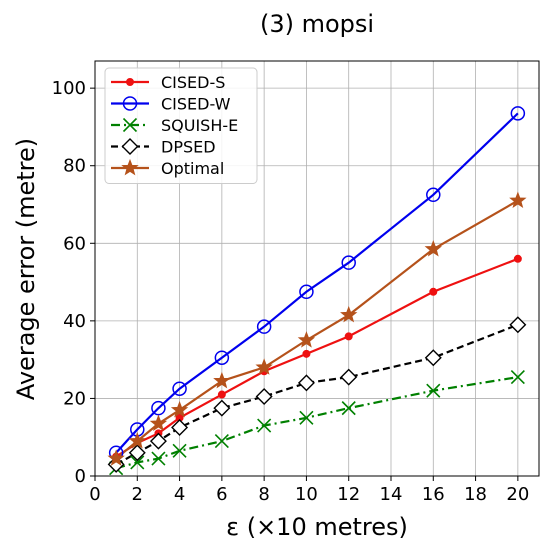  What do you see at coordinates (26, 269) in the screenshot?
I see `y-axis-label: Average error (metre)` at bounding box center [26, 269].